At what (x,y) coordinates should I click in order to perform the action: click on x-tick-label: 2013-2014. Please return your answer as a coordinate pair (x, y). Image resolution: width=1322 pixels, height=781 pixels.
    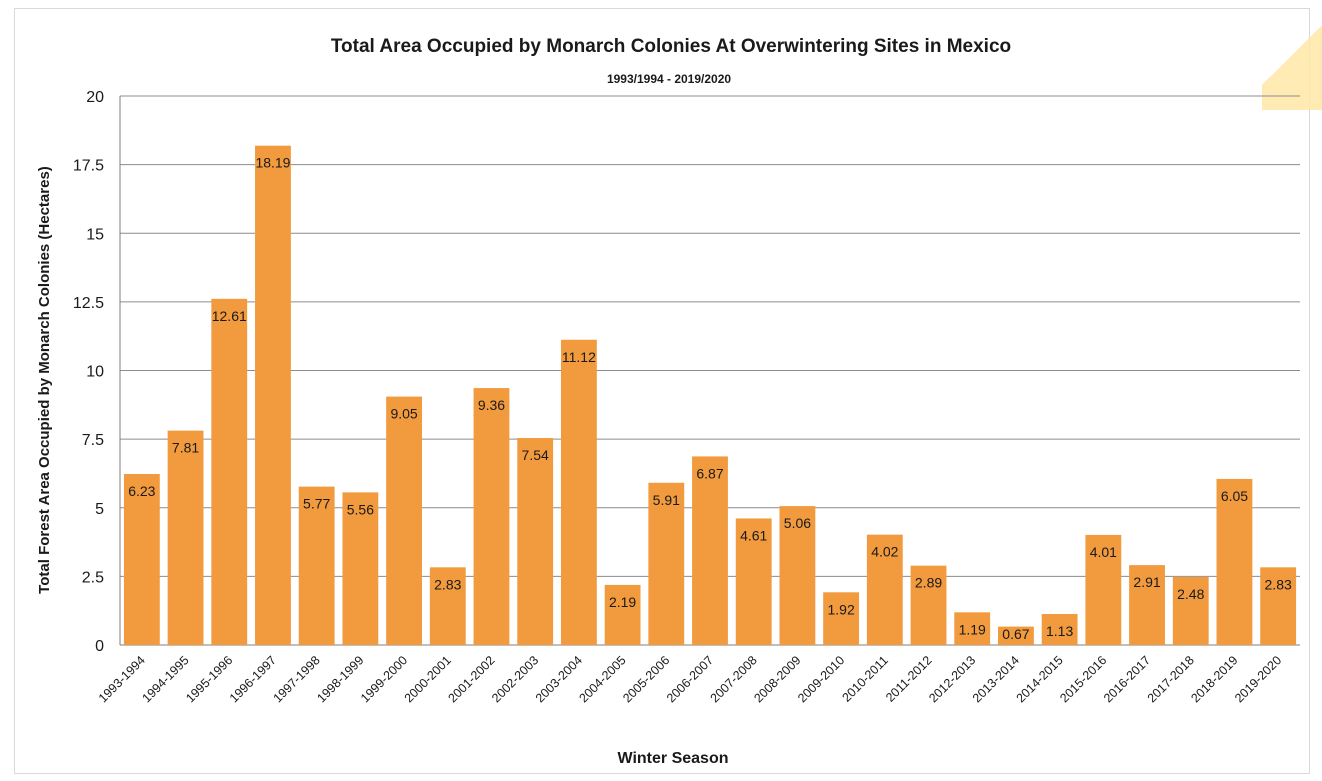
    Looking at the image, I should click on (996, 679).